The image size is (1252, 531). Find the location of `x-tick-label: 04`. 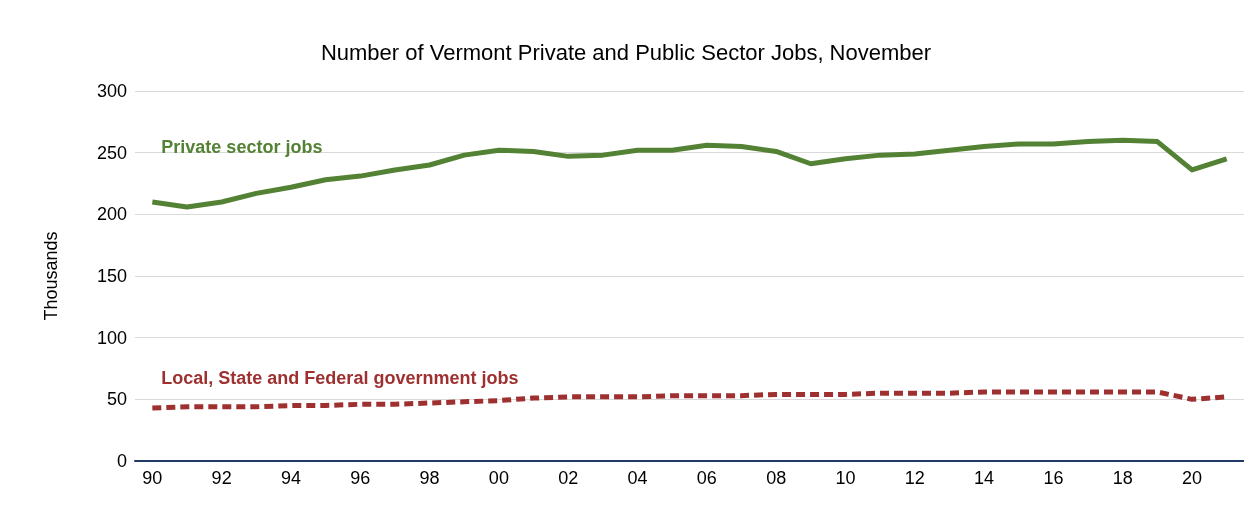

x-tick-label: 04 is located at coordinates (637, 478).